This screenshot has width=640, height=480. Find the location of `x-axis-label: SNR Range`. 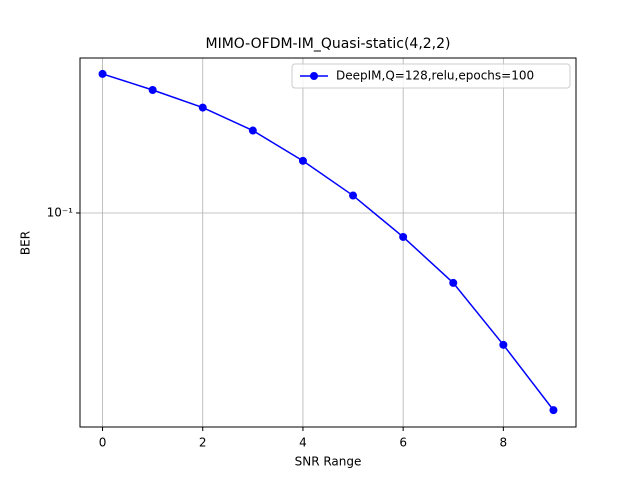

x-axis-label: SNR Range is located at coordinates (328, 462).